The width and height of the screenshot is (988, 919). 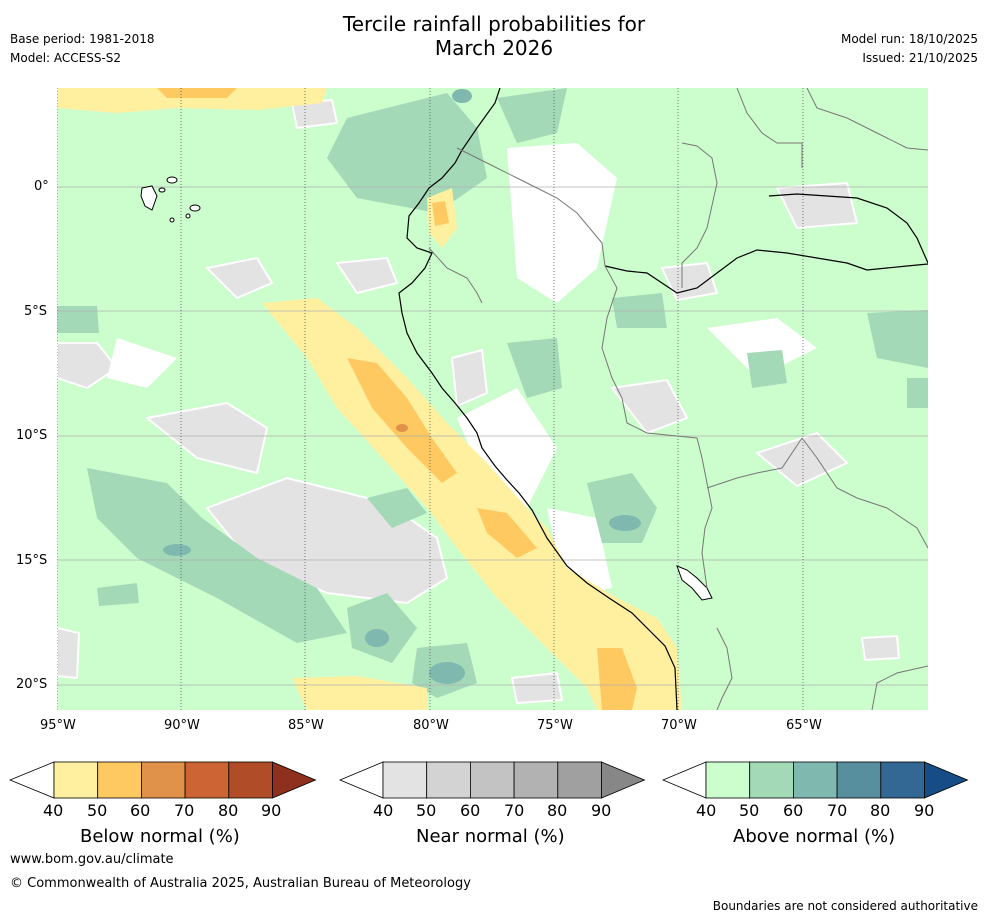 I want to click on colorbar-above-min-extend, so click(x=684, y=780).